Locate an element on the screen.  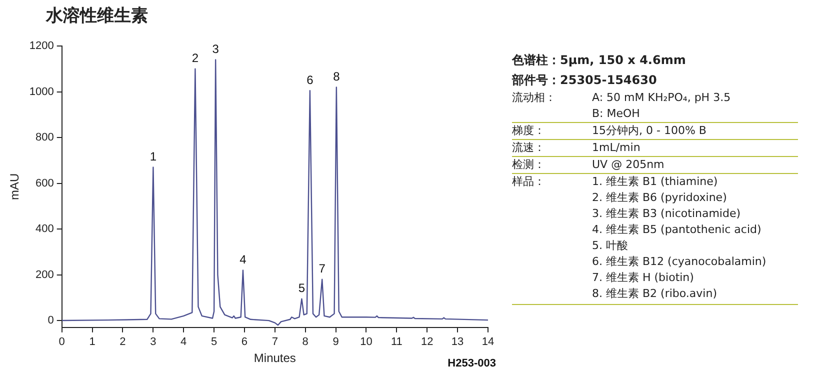
text: 流动相： is located at coordinates (534, 98).